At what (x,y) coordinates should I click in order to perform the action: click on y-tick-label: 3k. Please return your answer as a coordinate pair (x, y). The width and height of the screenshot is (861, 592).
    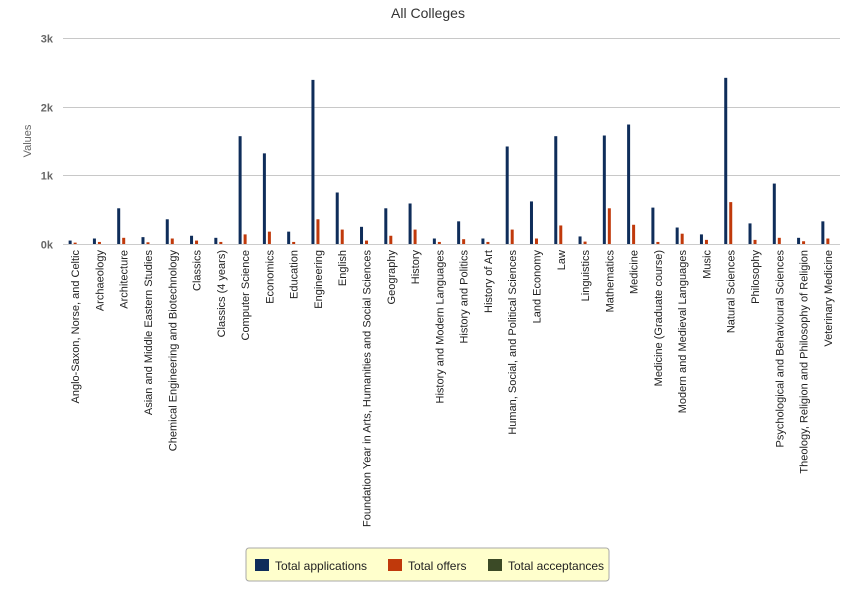
    Looking at the image, I should click on (47, 40).